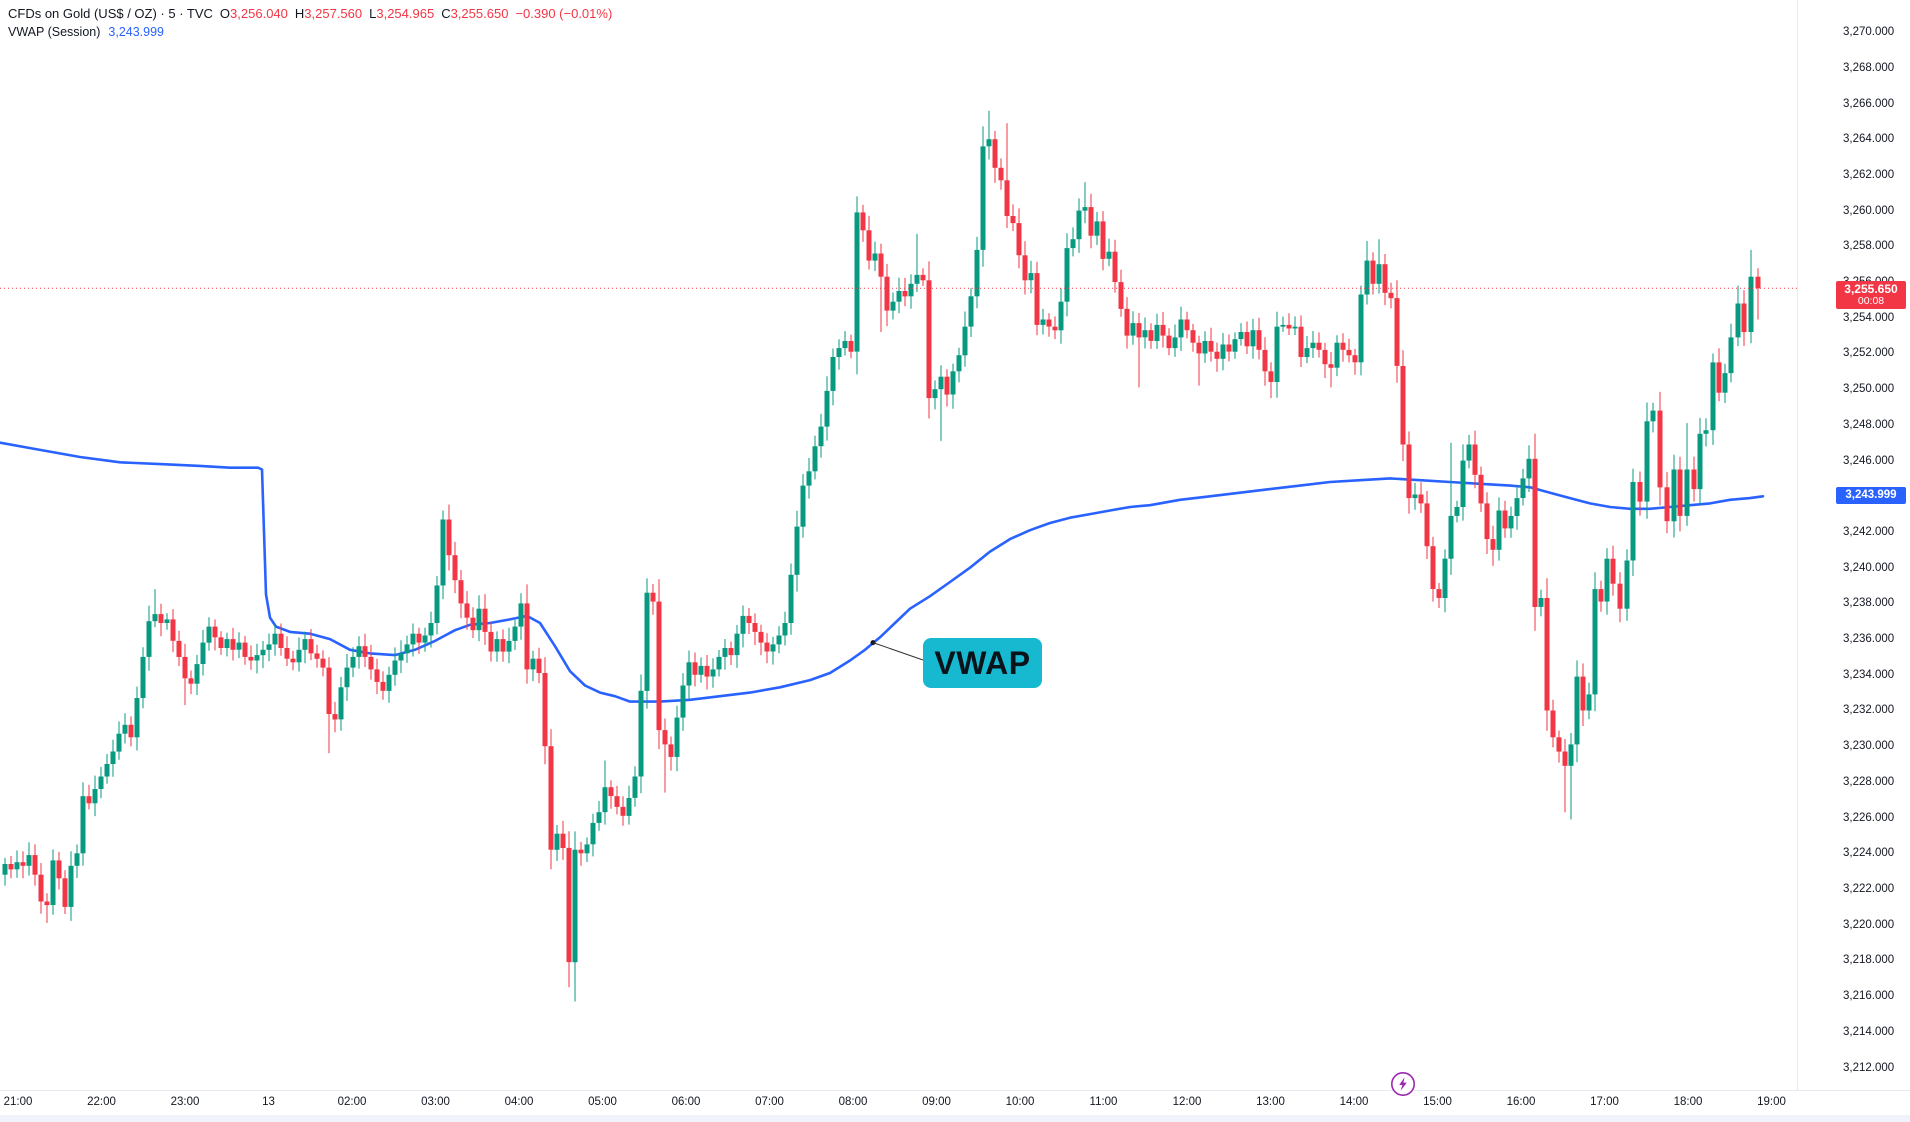  Describe the element at coordinates (1869, 532) in the screenshot. I see `price-tick-label: 3,242.000` at that location.